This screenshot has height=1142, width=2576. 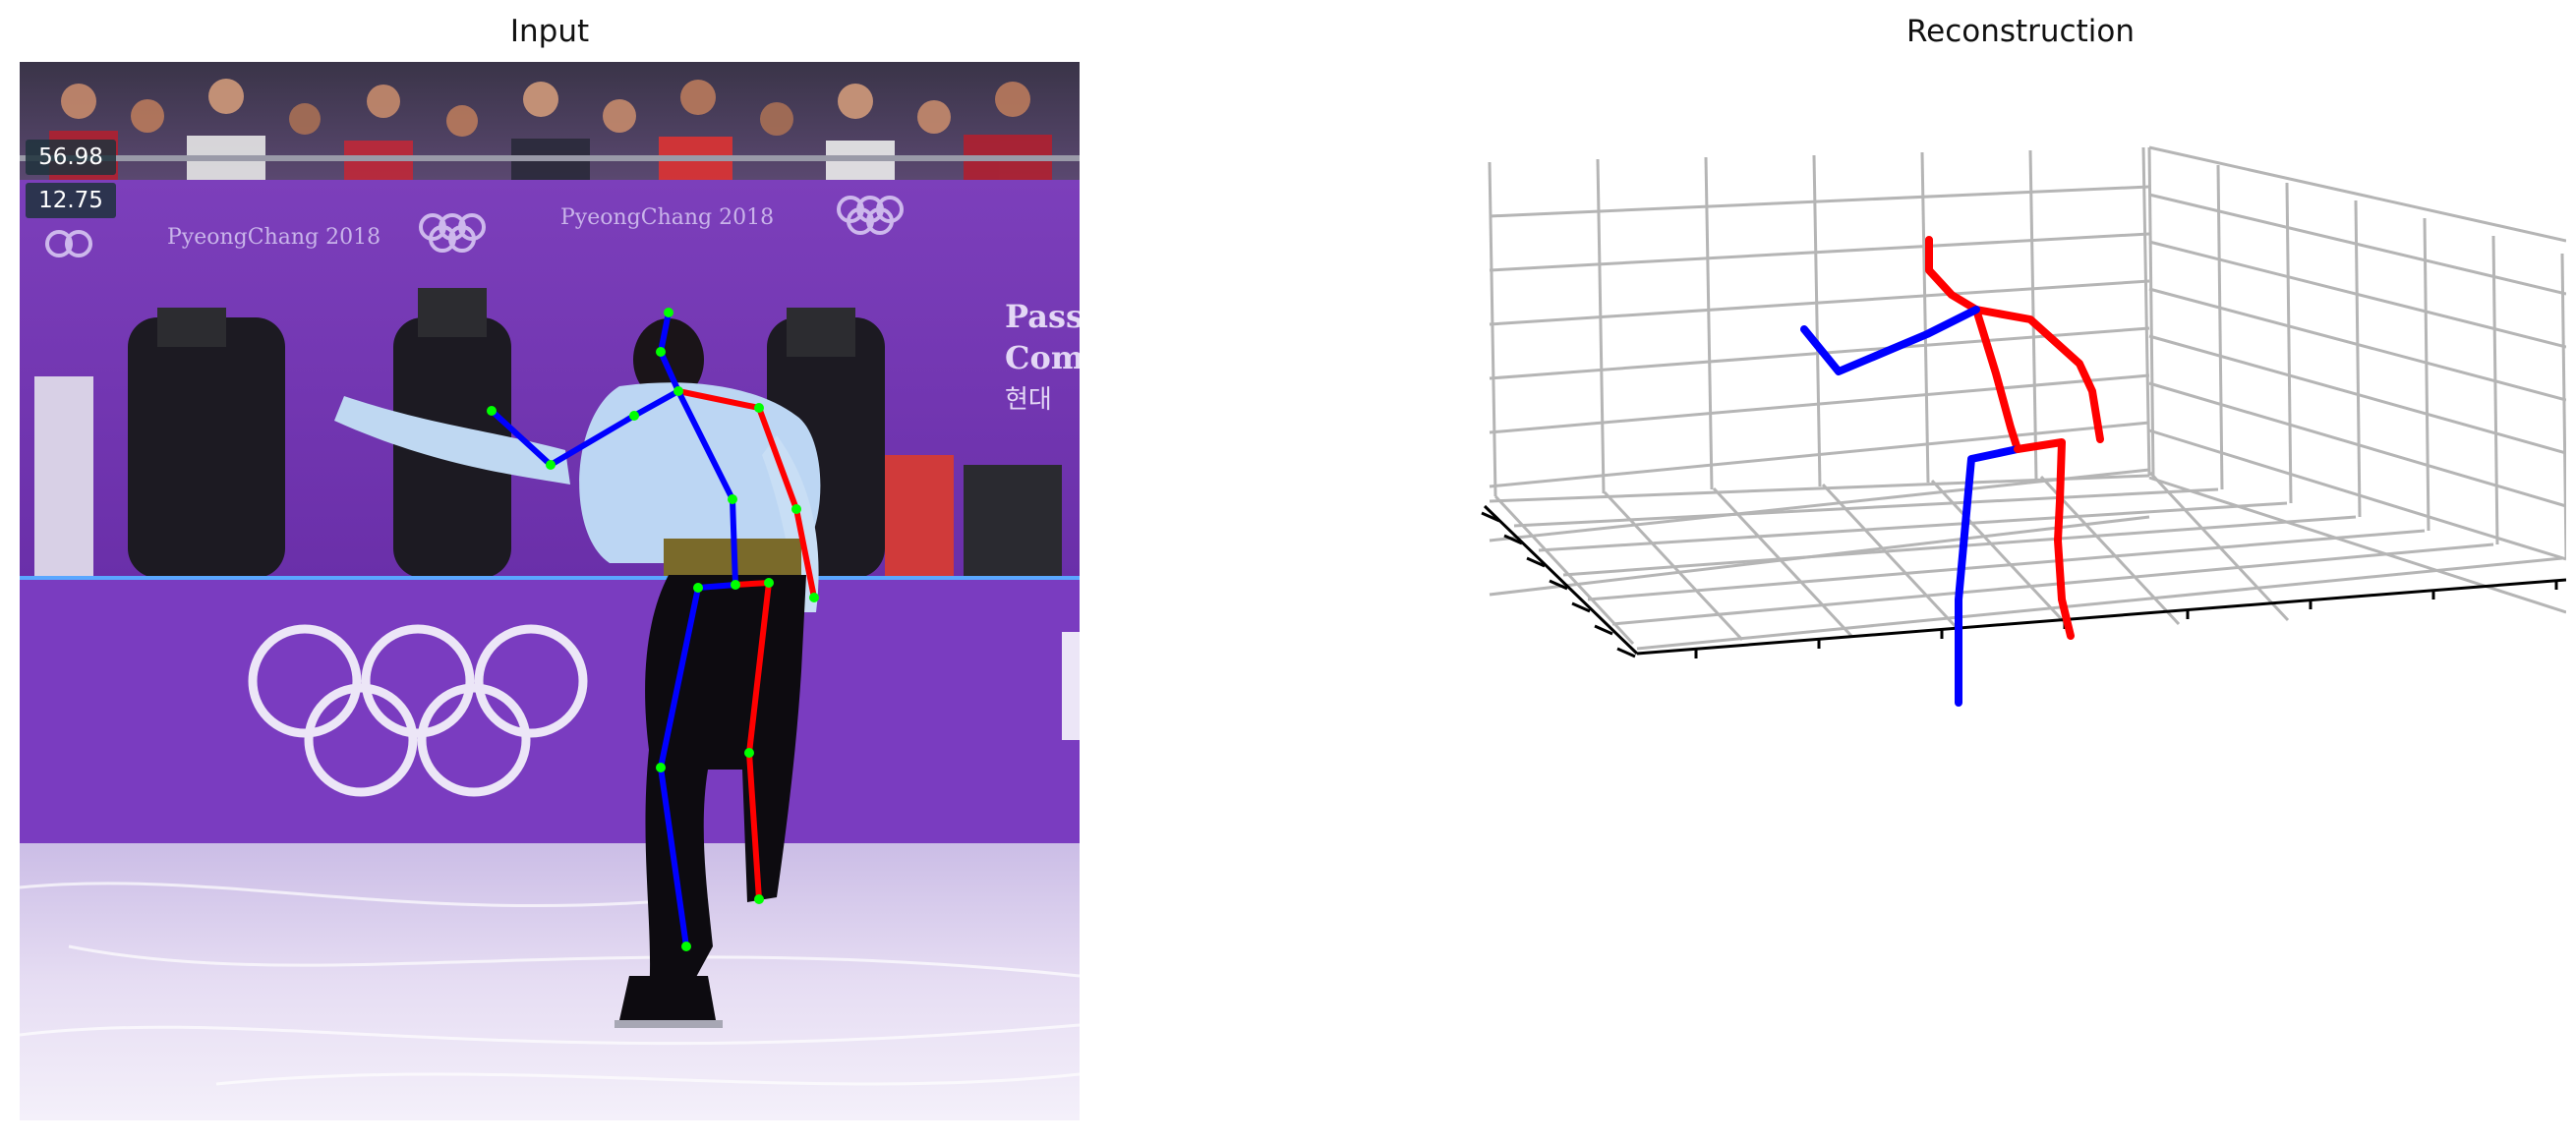 What do you see at coordinates (1890, 341) in the screenshot?
I see `bone-3d-right-arm` at bounding box center [1890, 341].